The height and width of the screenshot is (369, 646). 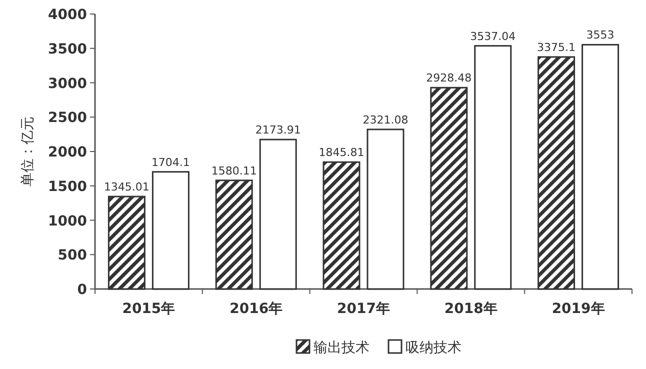 What do you see at coordinates (600, 35) in the screenshot?
I see `data-label: 3553` at bounding box center [600, 35].